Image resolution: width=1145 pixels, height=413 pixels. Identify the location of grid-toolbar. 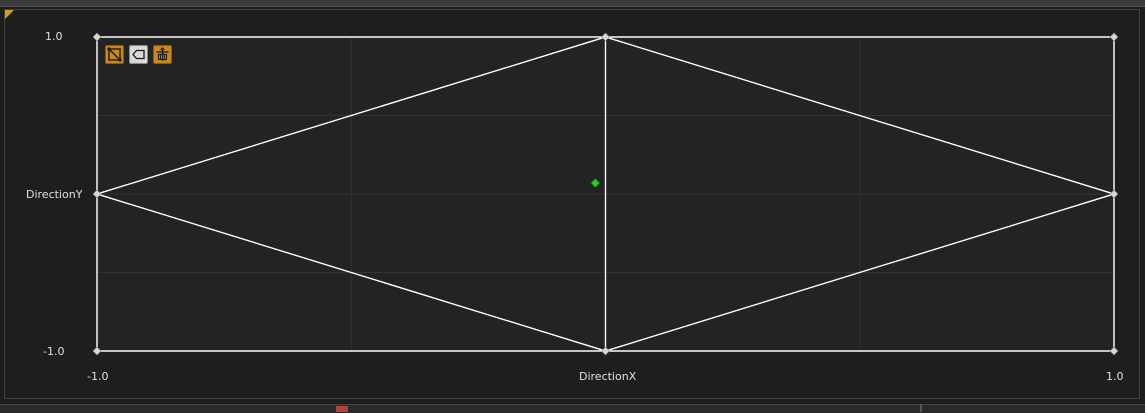
(138, 54).